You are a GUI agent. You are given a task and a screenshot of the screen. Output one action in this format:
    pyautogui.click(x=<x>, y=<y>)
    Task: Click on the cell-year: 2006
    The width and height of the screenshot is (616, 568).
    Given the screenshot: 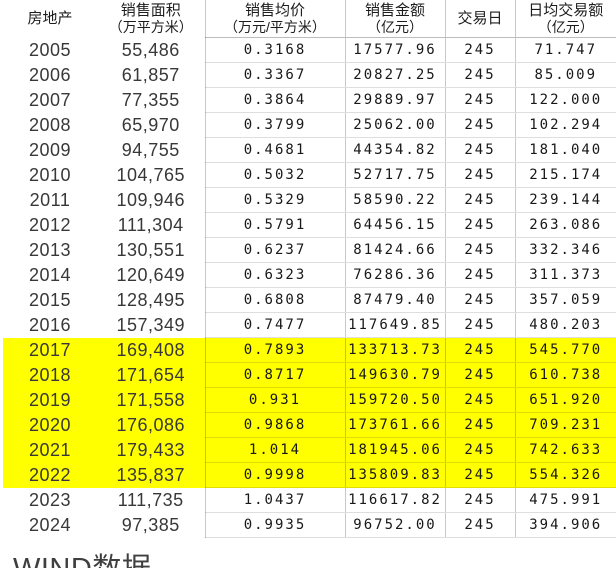 What is the action you would take?
    pyautogui.click(x=50, y=74)
    